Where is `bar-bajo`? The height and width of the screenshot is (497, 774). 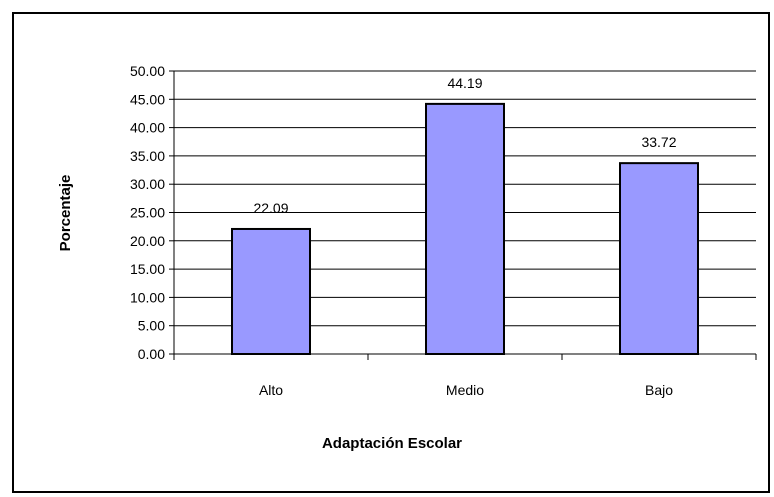 bar-bajo is located at coordinates (659, 258).